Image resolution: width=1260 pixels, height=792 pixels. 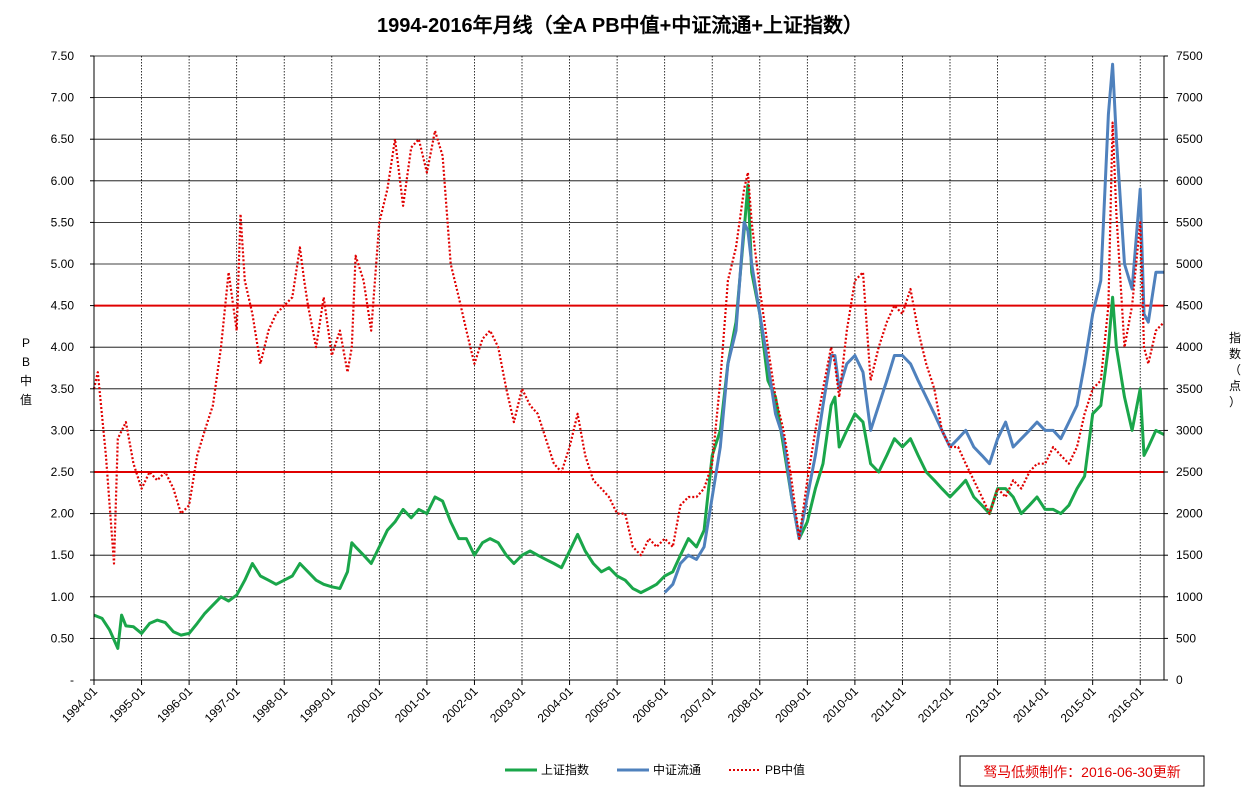 I want to click on y-tick-right: 500, so click(x=1186, y=638).